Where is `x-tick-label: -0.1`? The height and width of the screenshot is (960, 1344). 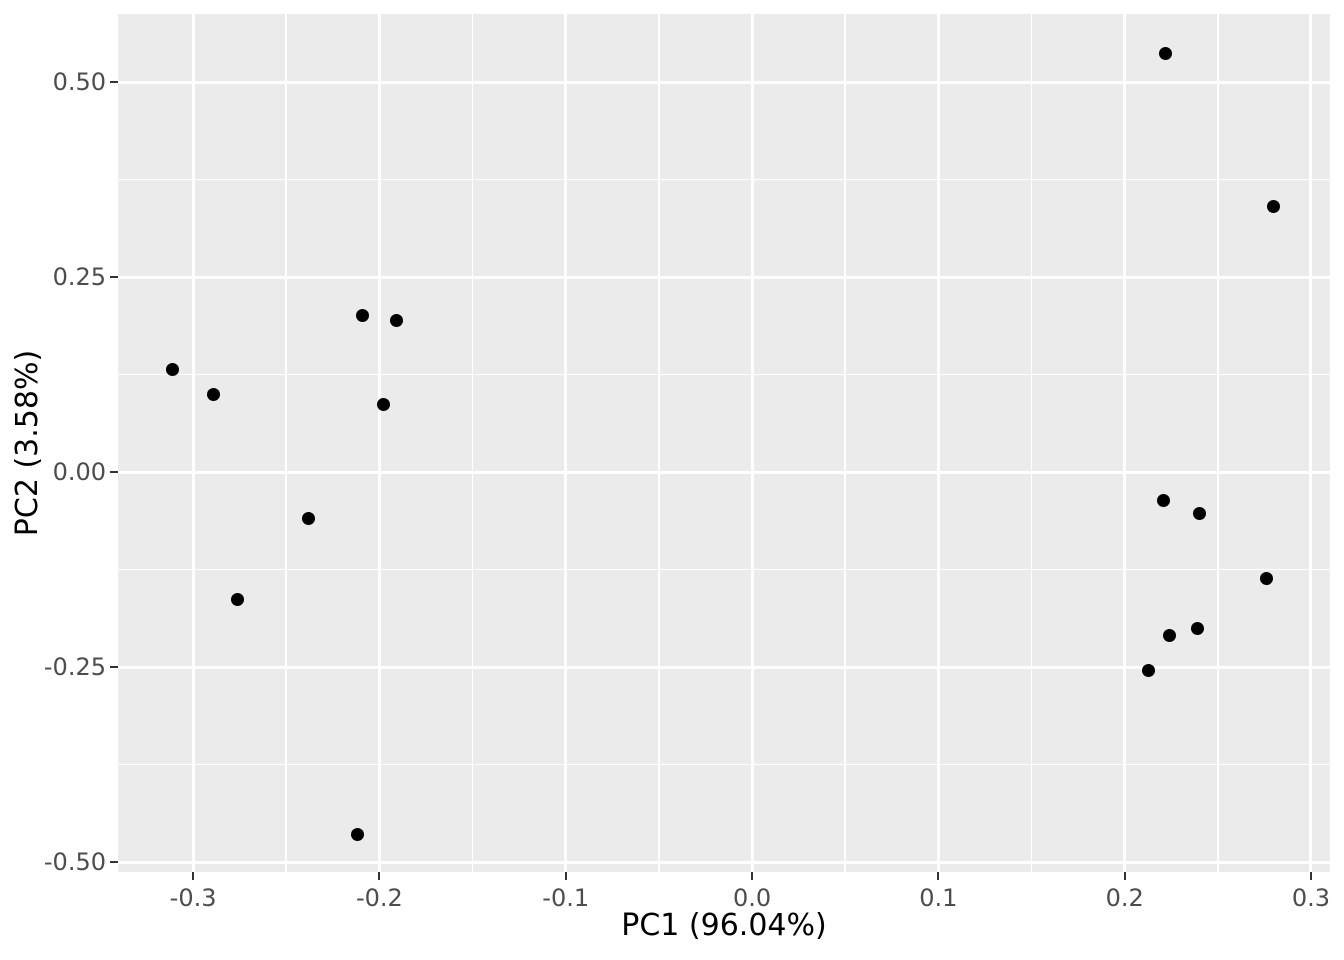 x-tick-label: -0.1 is located at coordinates (566, 898).